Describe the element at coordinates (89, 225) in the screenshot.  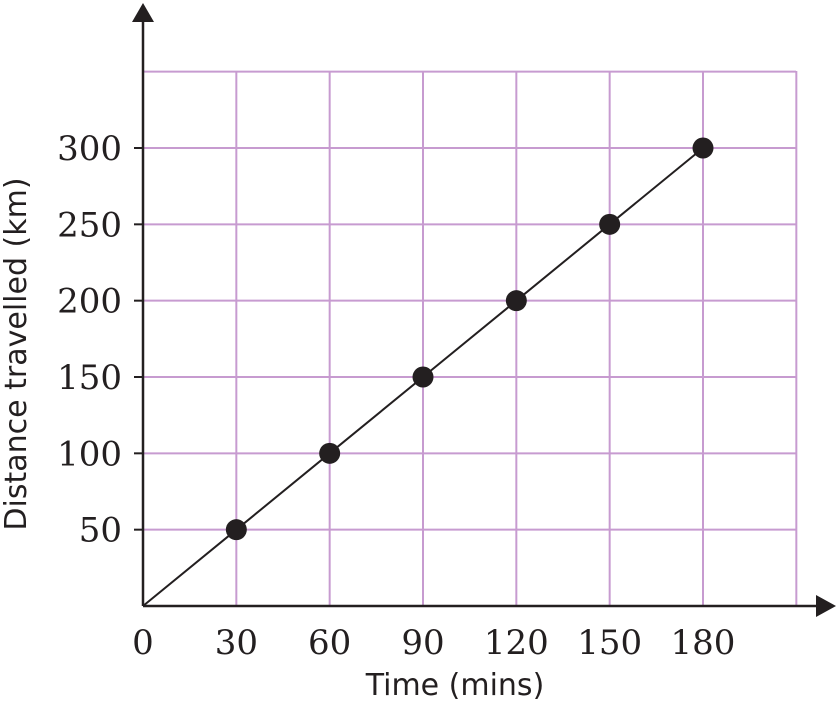
I see `y-tick-label: 250` at that location.